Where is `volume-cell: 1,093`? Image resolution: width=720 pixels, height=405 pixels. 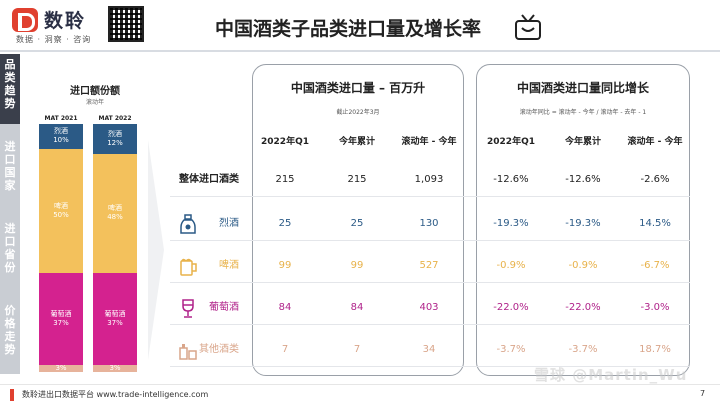 volume-cell: 1,093 is located at coordinates (429, 179).